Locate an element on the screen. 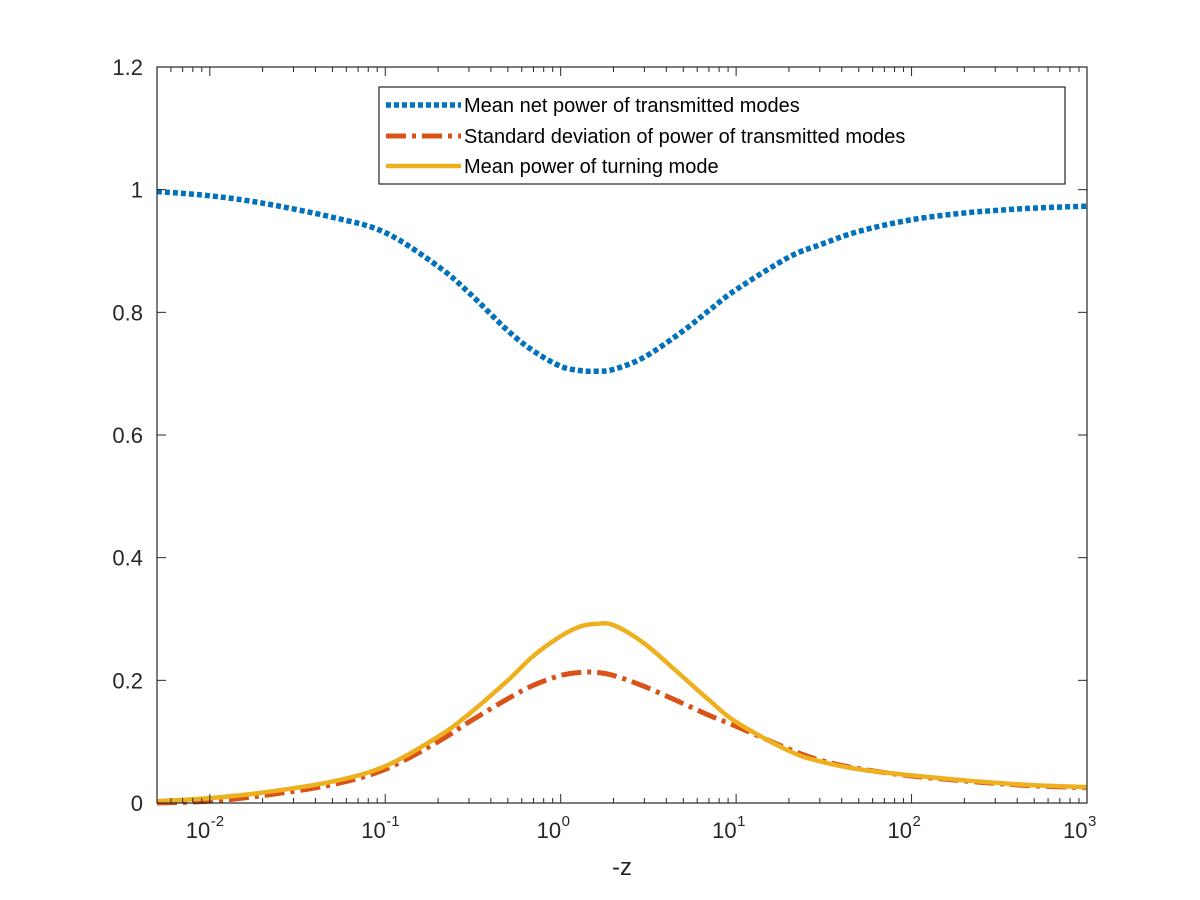 This screenshot has width=1200, height=900. y-tick-label: 1 is located at coordinates (137, 190).